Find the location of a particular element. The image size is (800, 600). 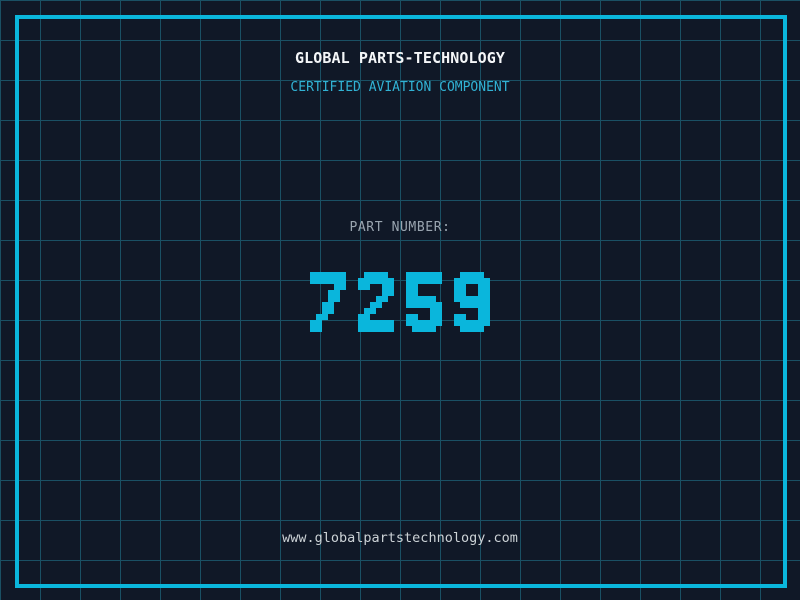

part-number-label: PART NUMBER: is located at coordinates (400, 227).